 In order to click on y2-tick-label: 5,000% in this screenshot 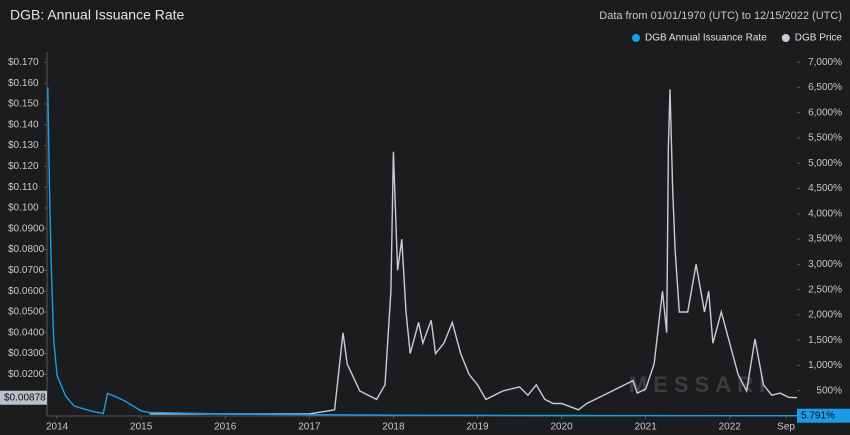, I will do `click(825, 163)`.